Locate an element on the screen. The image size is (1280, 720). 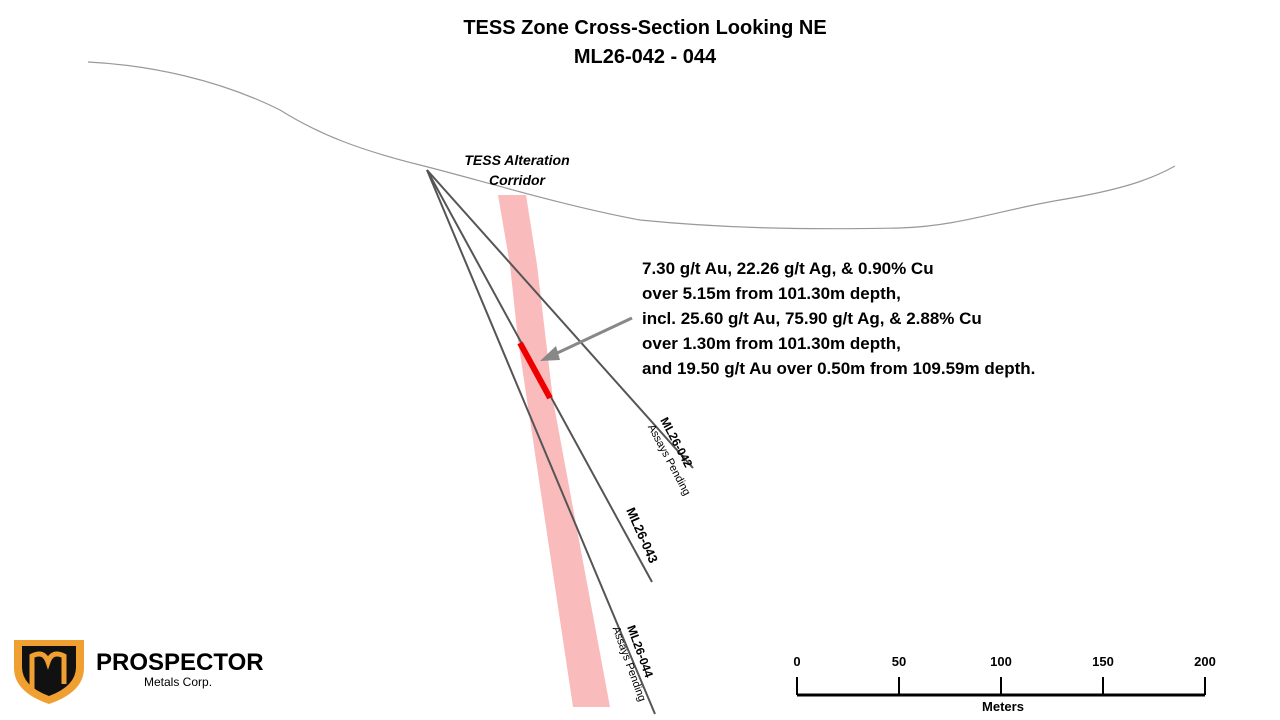
arrow-shaft is located at coordinates (592, 336).